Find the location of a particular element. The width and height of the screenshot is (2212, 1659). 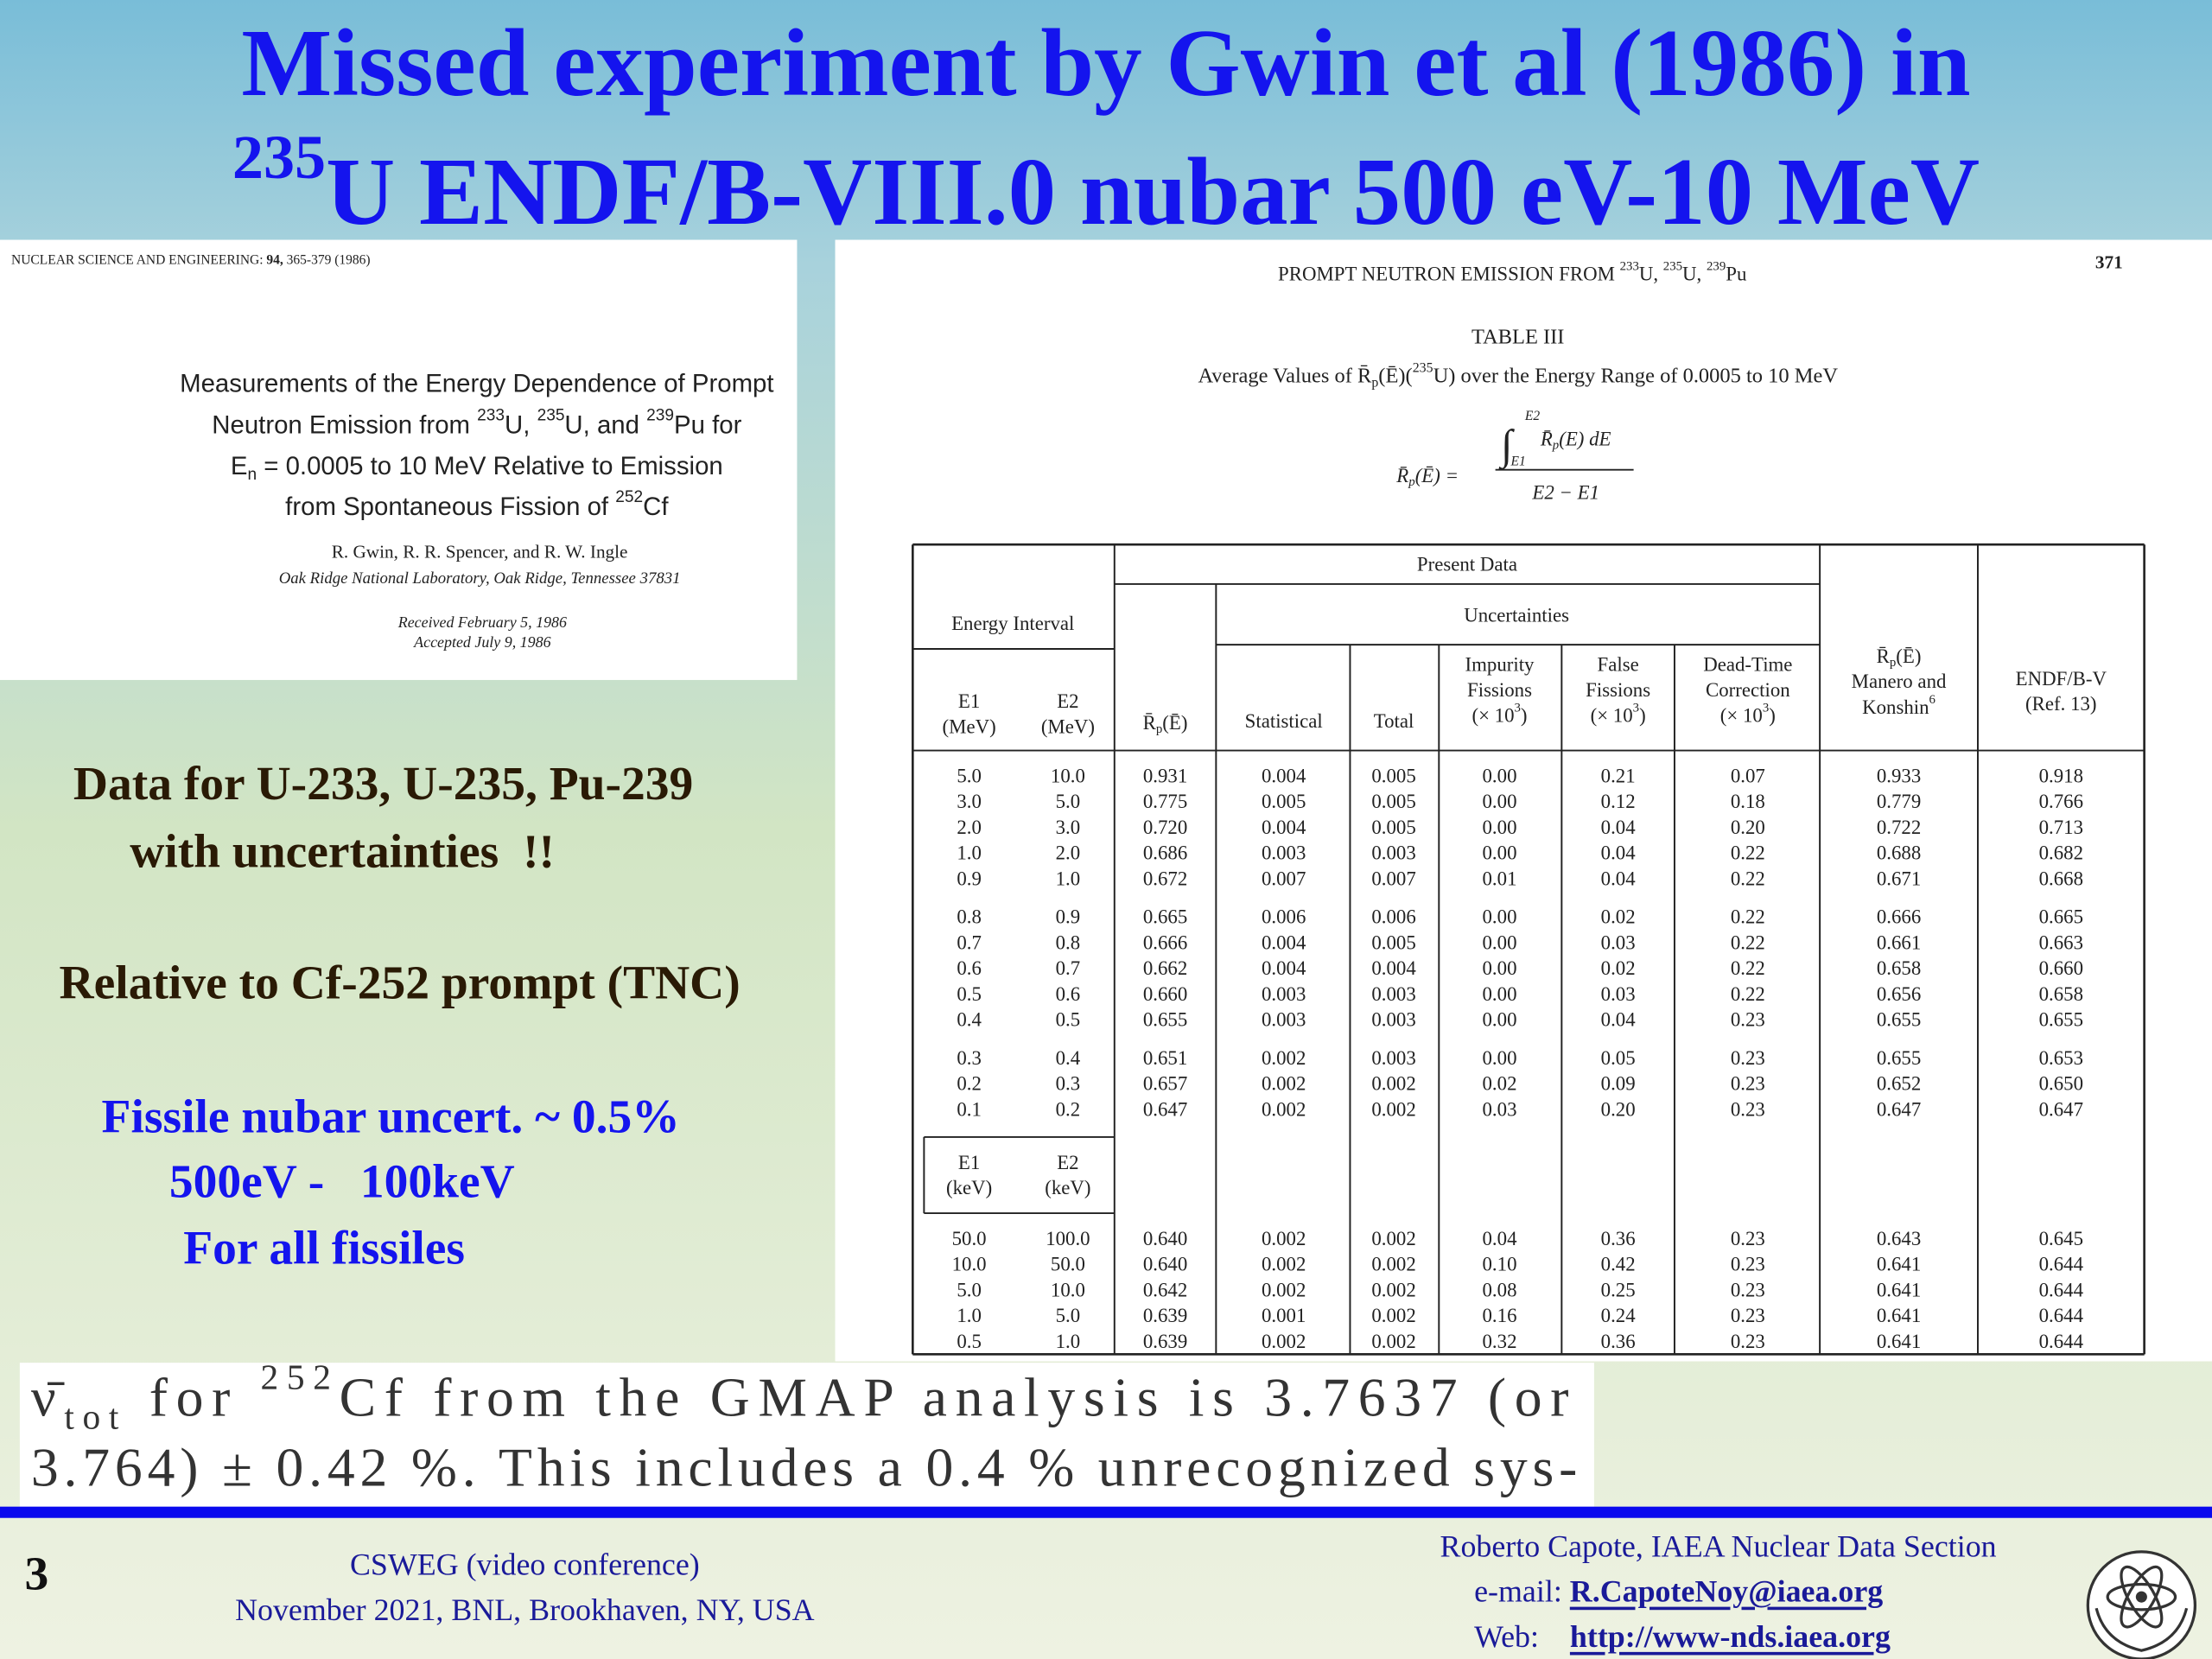

table-cell: 0.775 is located at coordinates (1165, 801).